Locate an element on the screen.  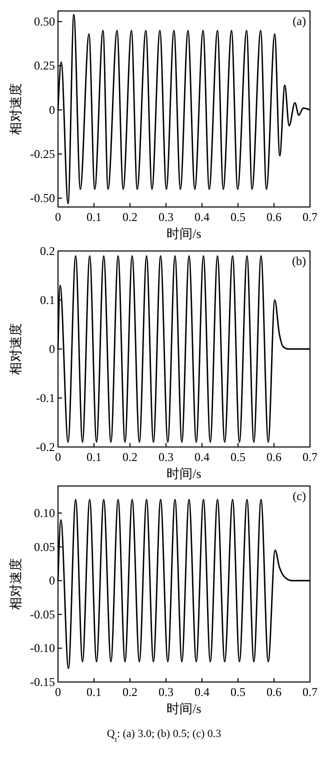
y-tick-label: 0.50 is located at coordinates (44, 21).